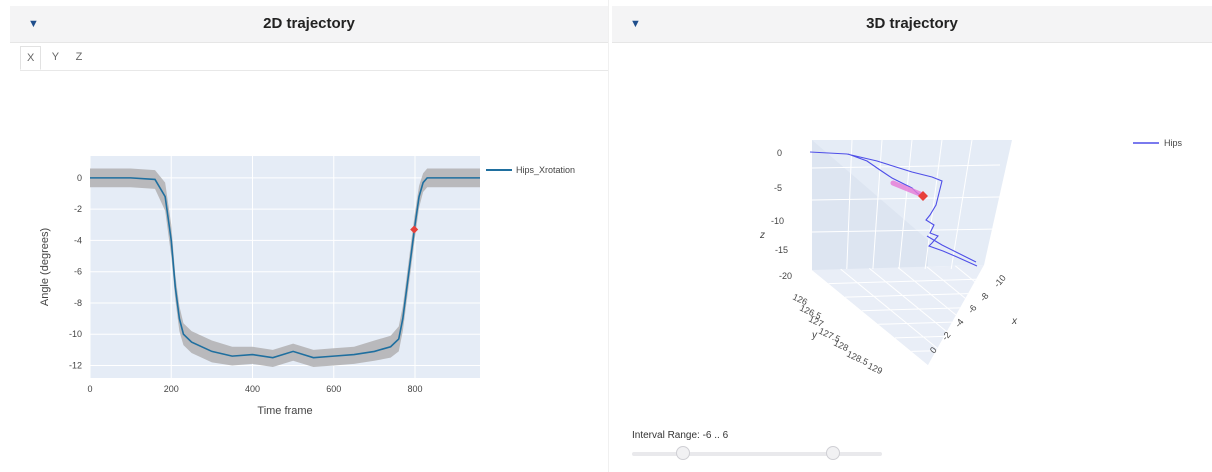  What do you see at coordinates (252, 389) in the screenshot?
I see `x-tick-label: 400` at bounding box center [252, 389].